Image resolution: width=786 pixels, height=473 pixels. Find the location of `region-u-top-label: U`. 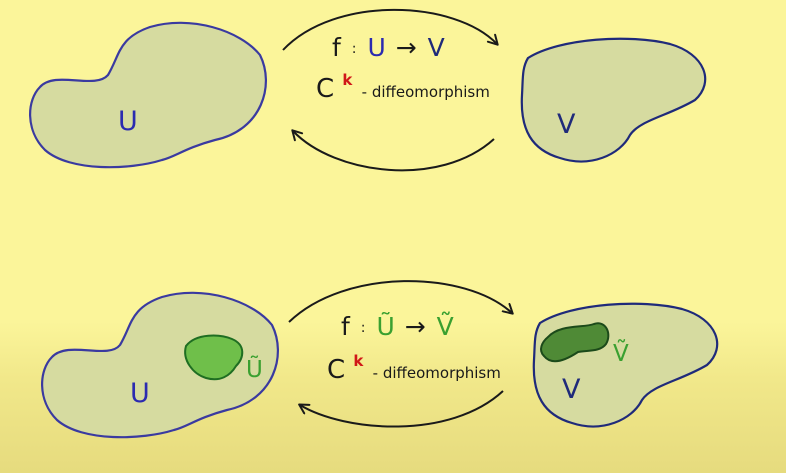

region-u-top-label: U is located at coordinates (128, 121).